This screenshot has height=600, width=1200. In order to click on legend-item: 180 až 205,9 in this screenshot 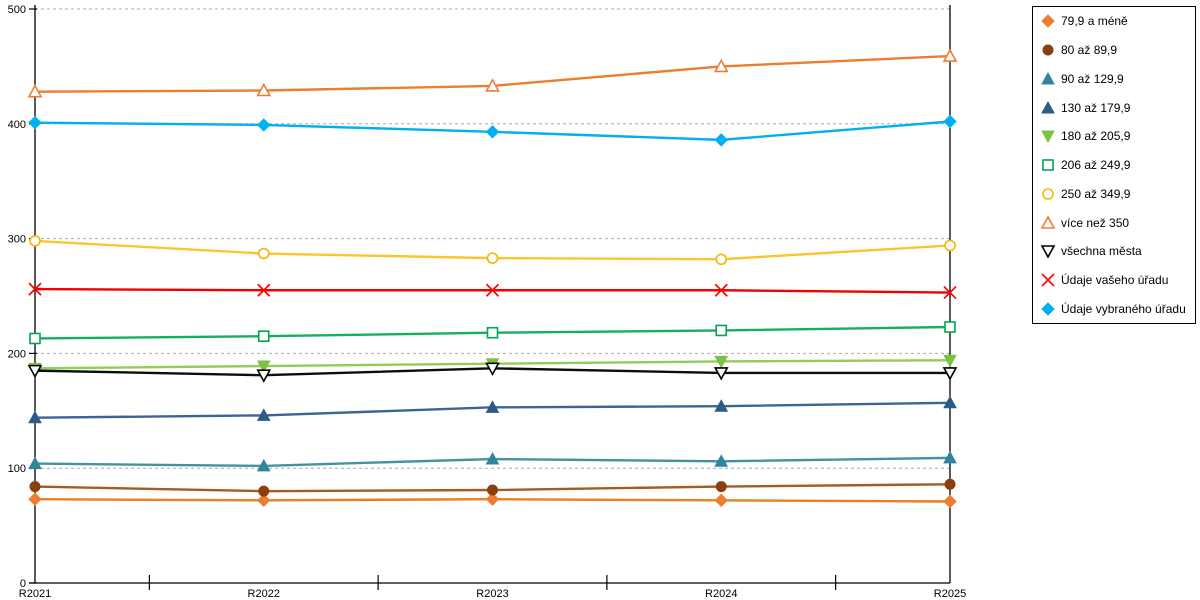, I will do `click(1117, 136)`.